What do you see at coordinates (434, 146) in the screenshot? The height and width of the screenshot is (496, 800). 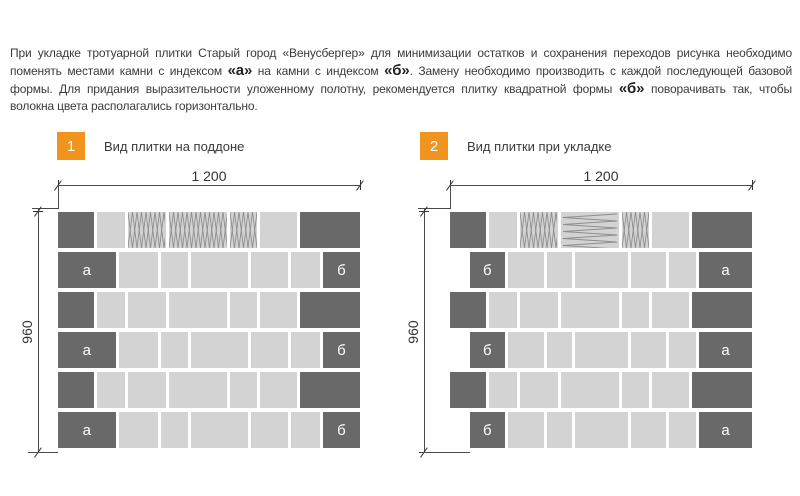 I see `step-badge-2: 2` at bounding box center [434, 146].